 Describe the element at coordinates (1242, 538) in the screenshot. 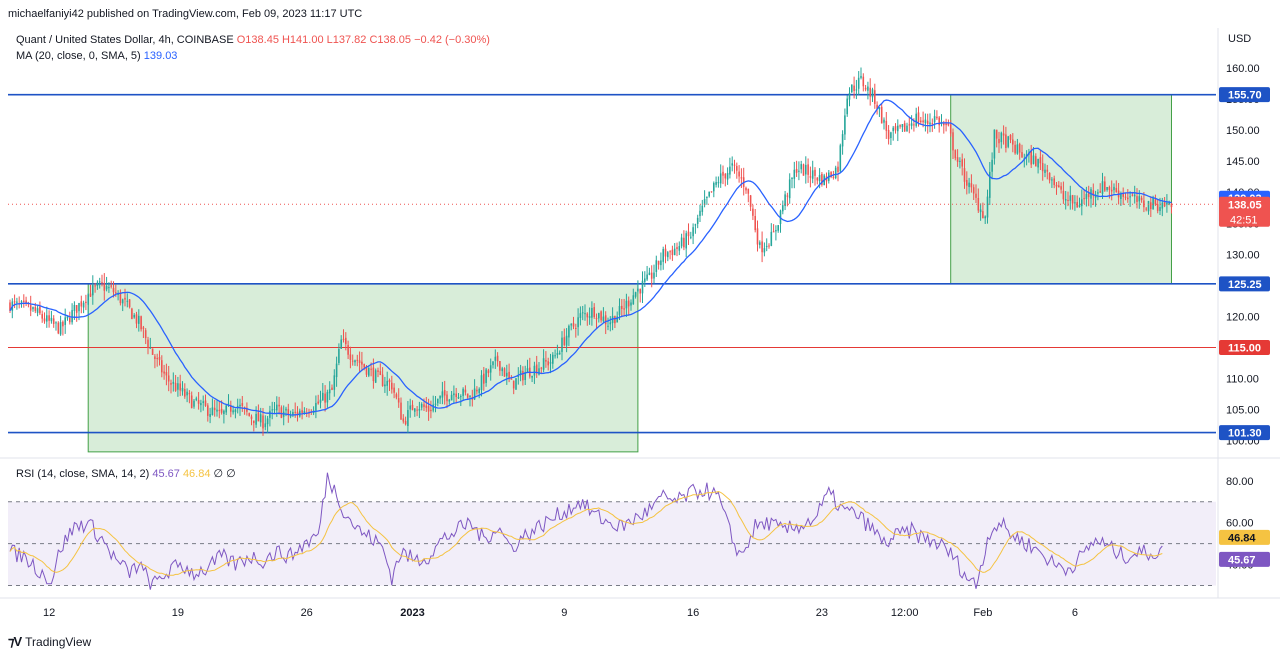

I see `rsi-sma-value-label: 46.84` at that location.